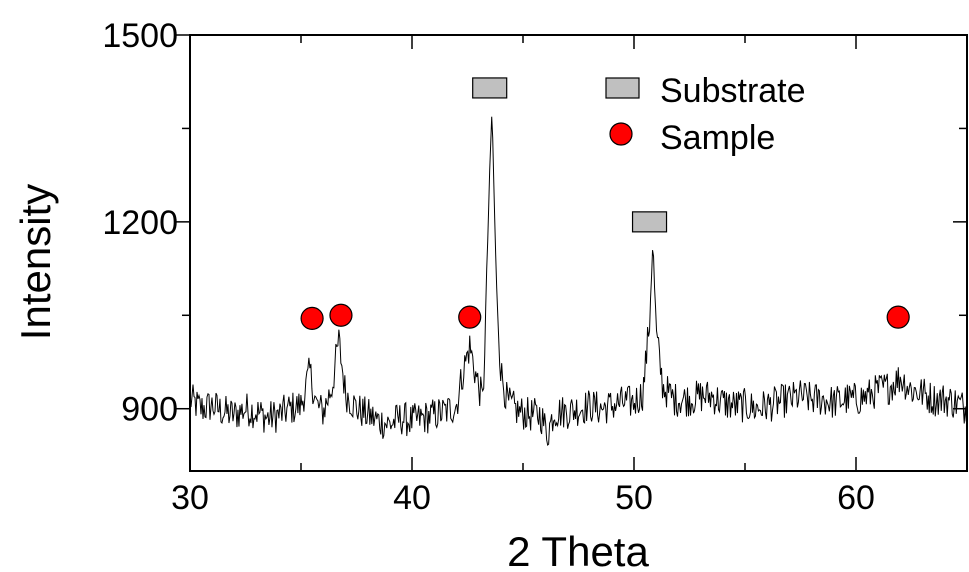  Describe the element at coordinates (35, 262) in the screenshot. I see `y-axis-label: Intensity` at that location.